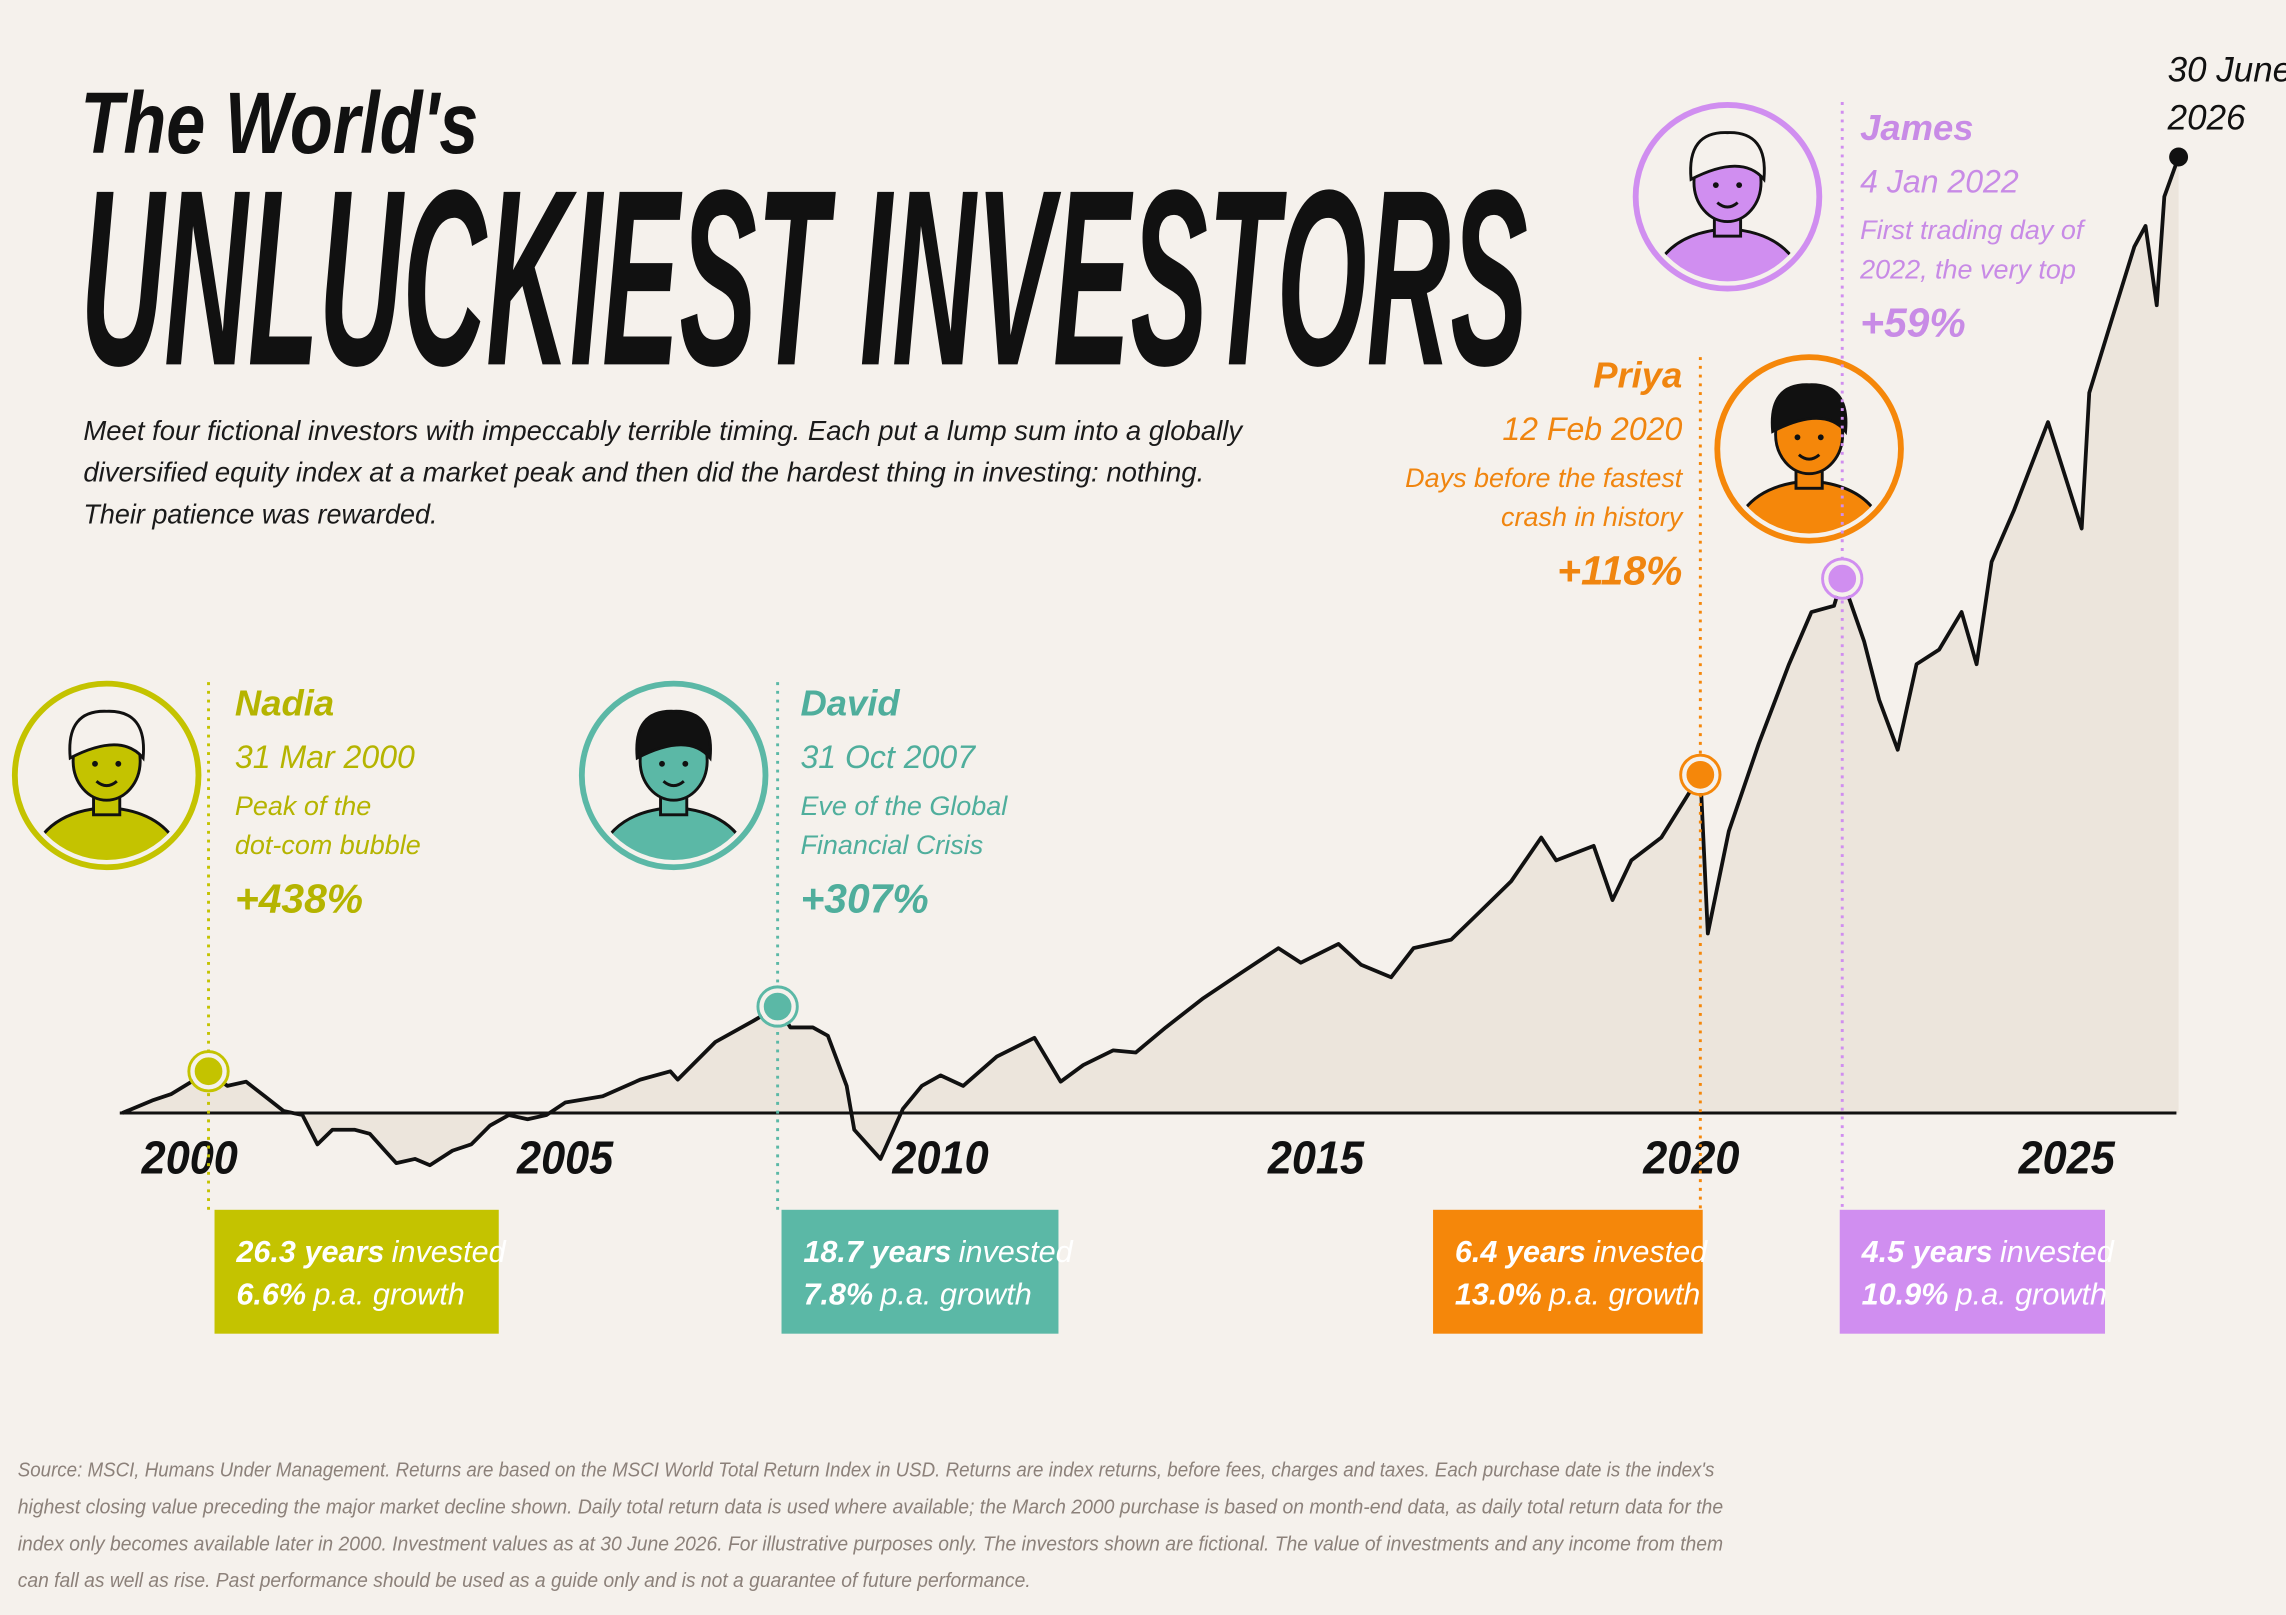 The image size is (2286, 1615). I want to click on summary-bold: 6.6%, so click(271, 1295).